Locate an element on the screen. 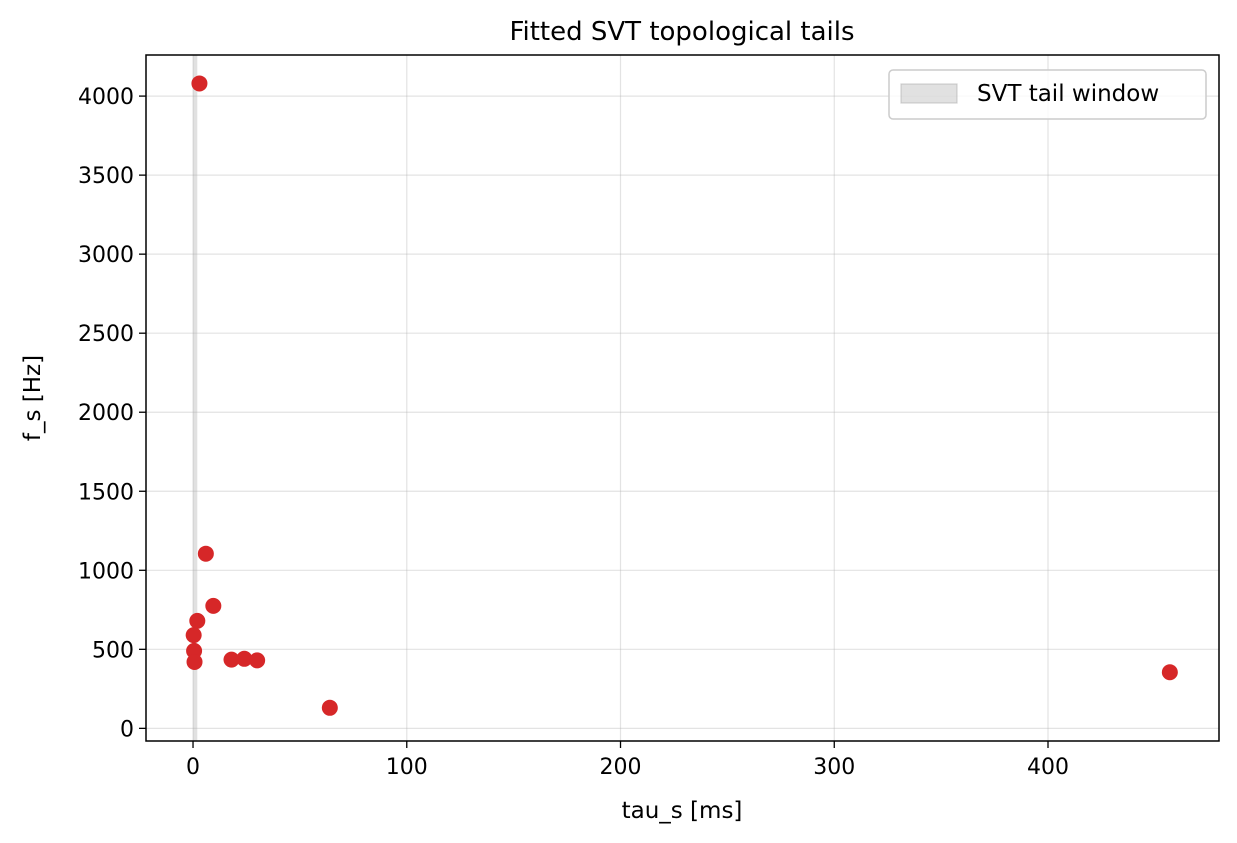  svt-tail-window-band is located at coordinates (195, 398).